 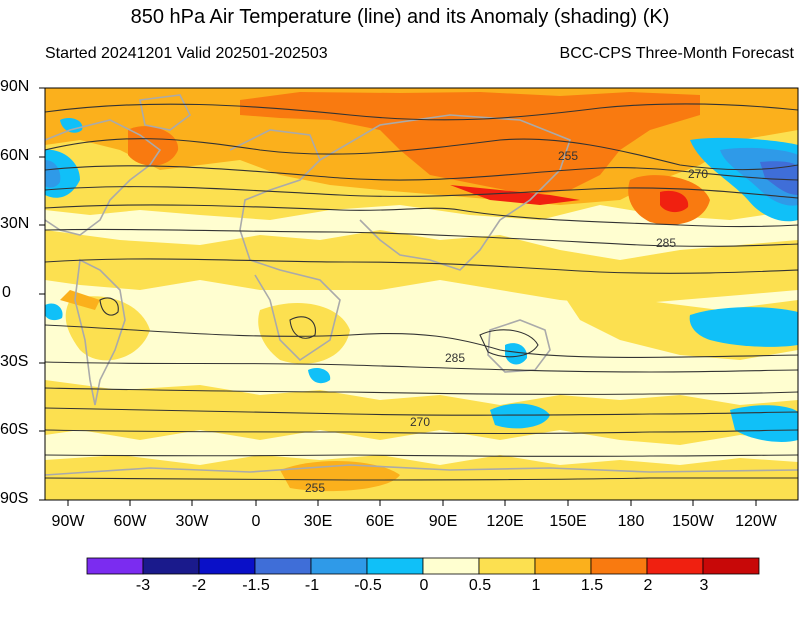 I want to click on forecast-product-name: BCC-CPS Three-Month Forecast, so click(x=676, y=53).